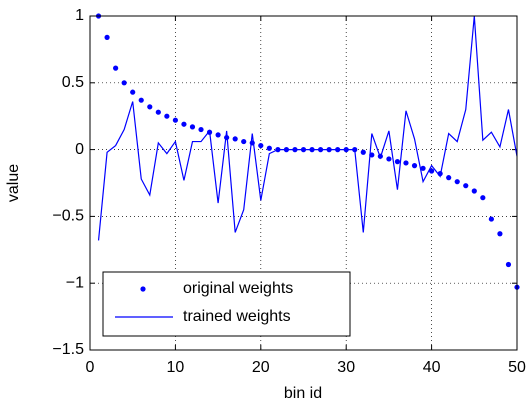 The height and width of the screenshot is (404, 529). What do you see at coordinates (73, 82) in the screenshot?
I see `y-tick-label: 0.5` at bounding box center [73, 82].